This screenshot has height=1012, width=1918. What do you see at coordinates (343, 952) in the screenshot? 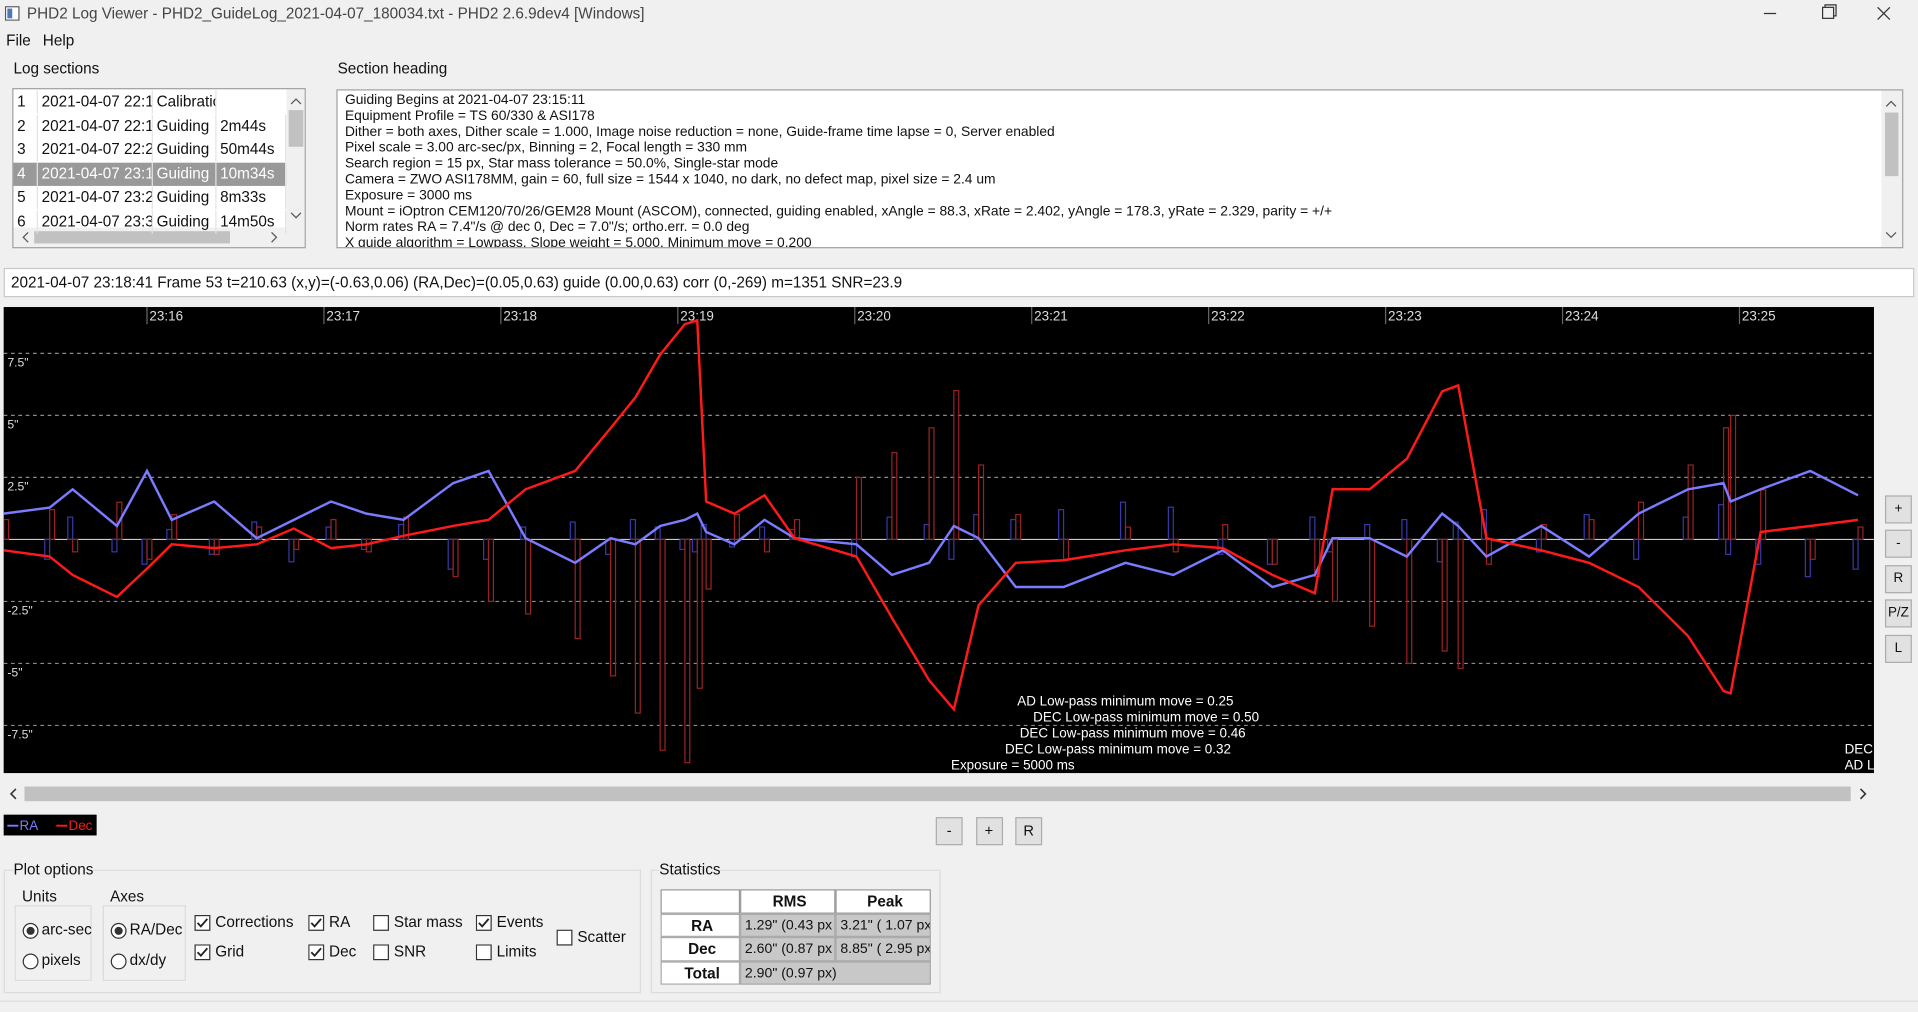
I see `checkbox-label: Dec` at bounding box center [343, 952].